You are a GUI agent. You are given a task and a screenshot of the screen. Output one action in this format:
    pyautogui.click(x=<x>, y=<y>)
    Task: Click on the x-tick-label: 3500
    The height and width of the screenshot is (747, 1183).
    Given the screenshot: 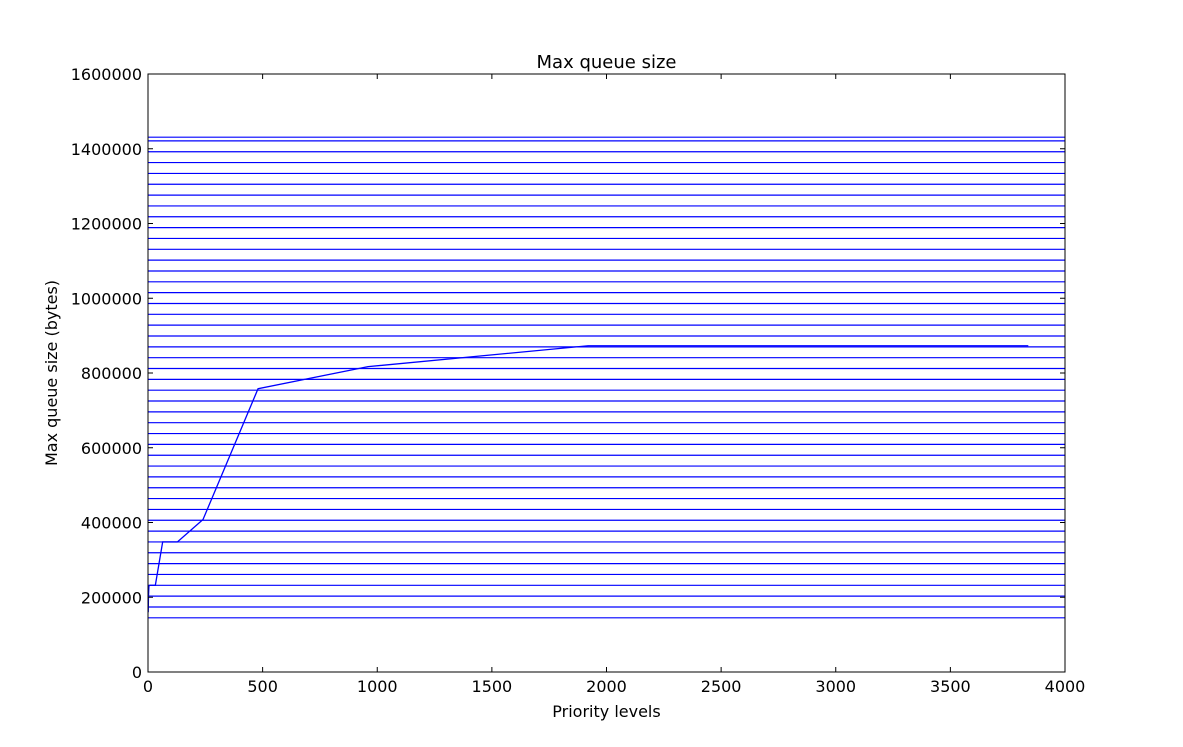 What is the action you would take?
    pyautogui.click(x=950, y=686)
    